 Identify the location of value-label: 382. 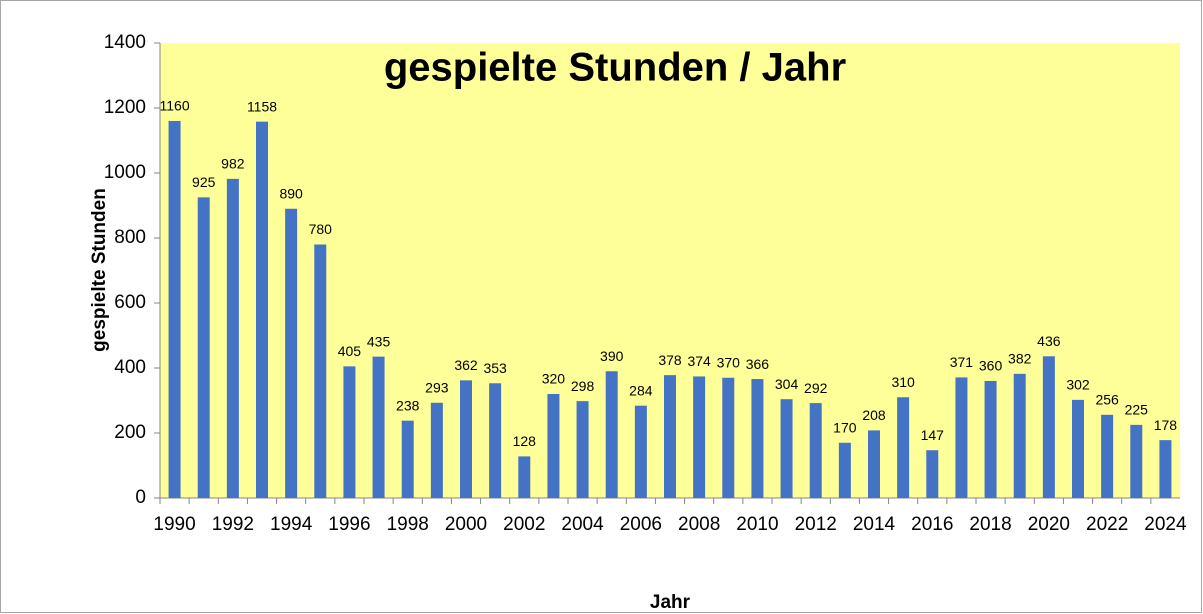
(1020, 359).